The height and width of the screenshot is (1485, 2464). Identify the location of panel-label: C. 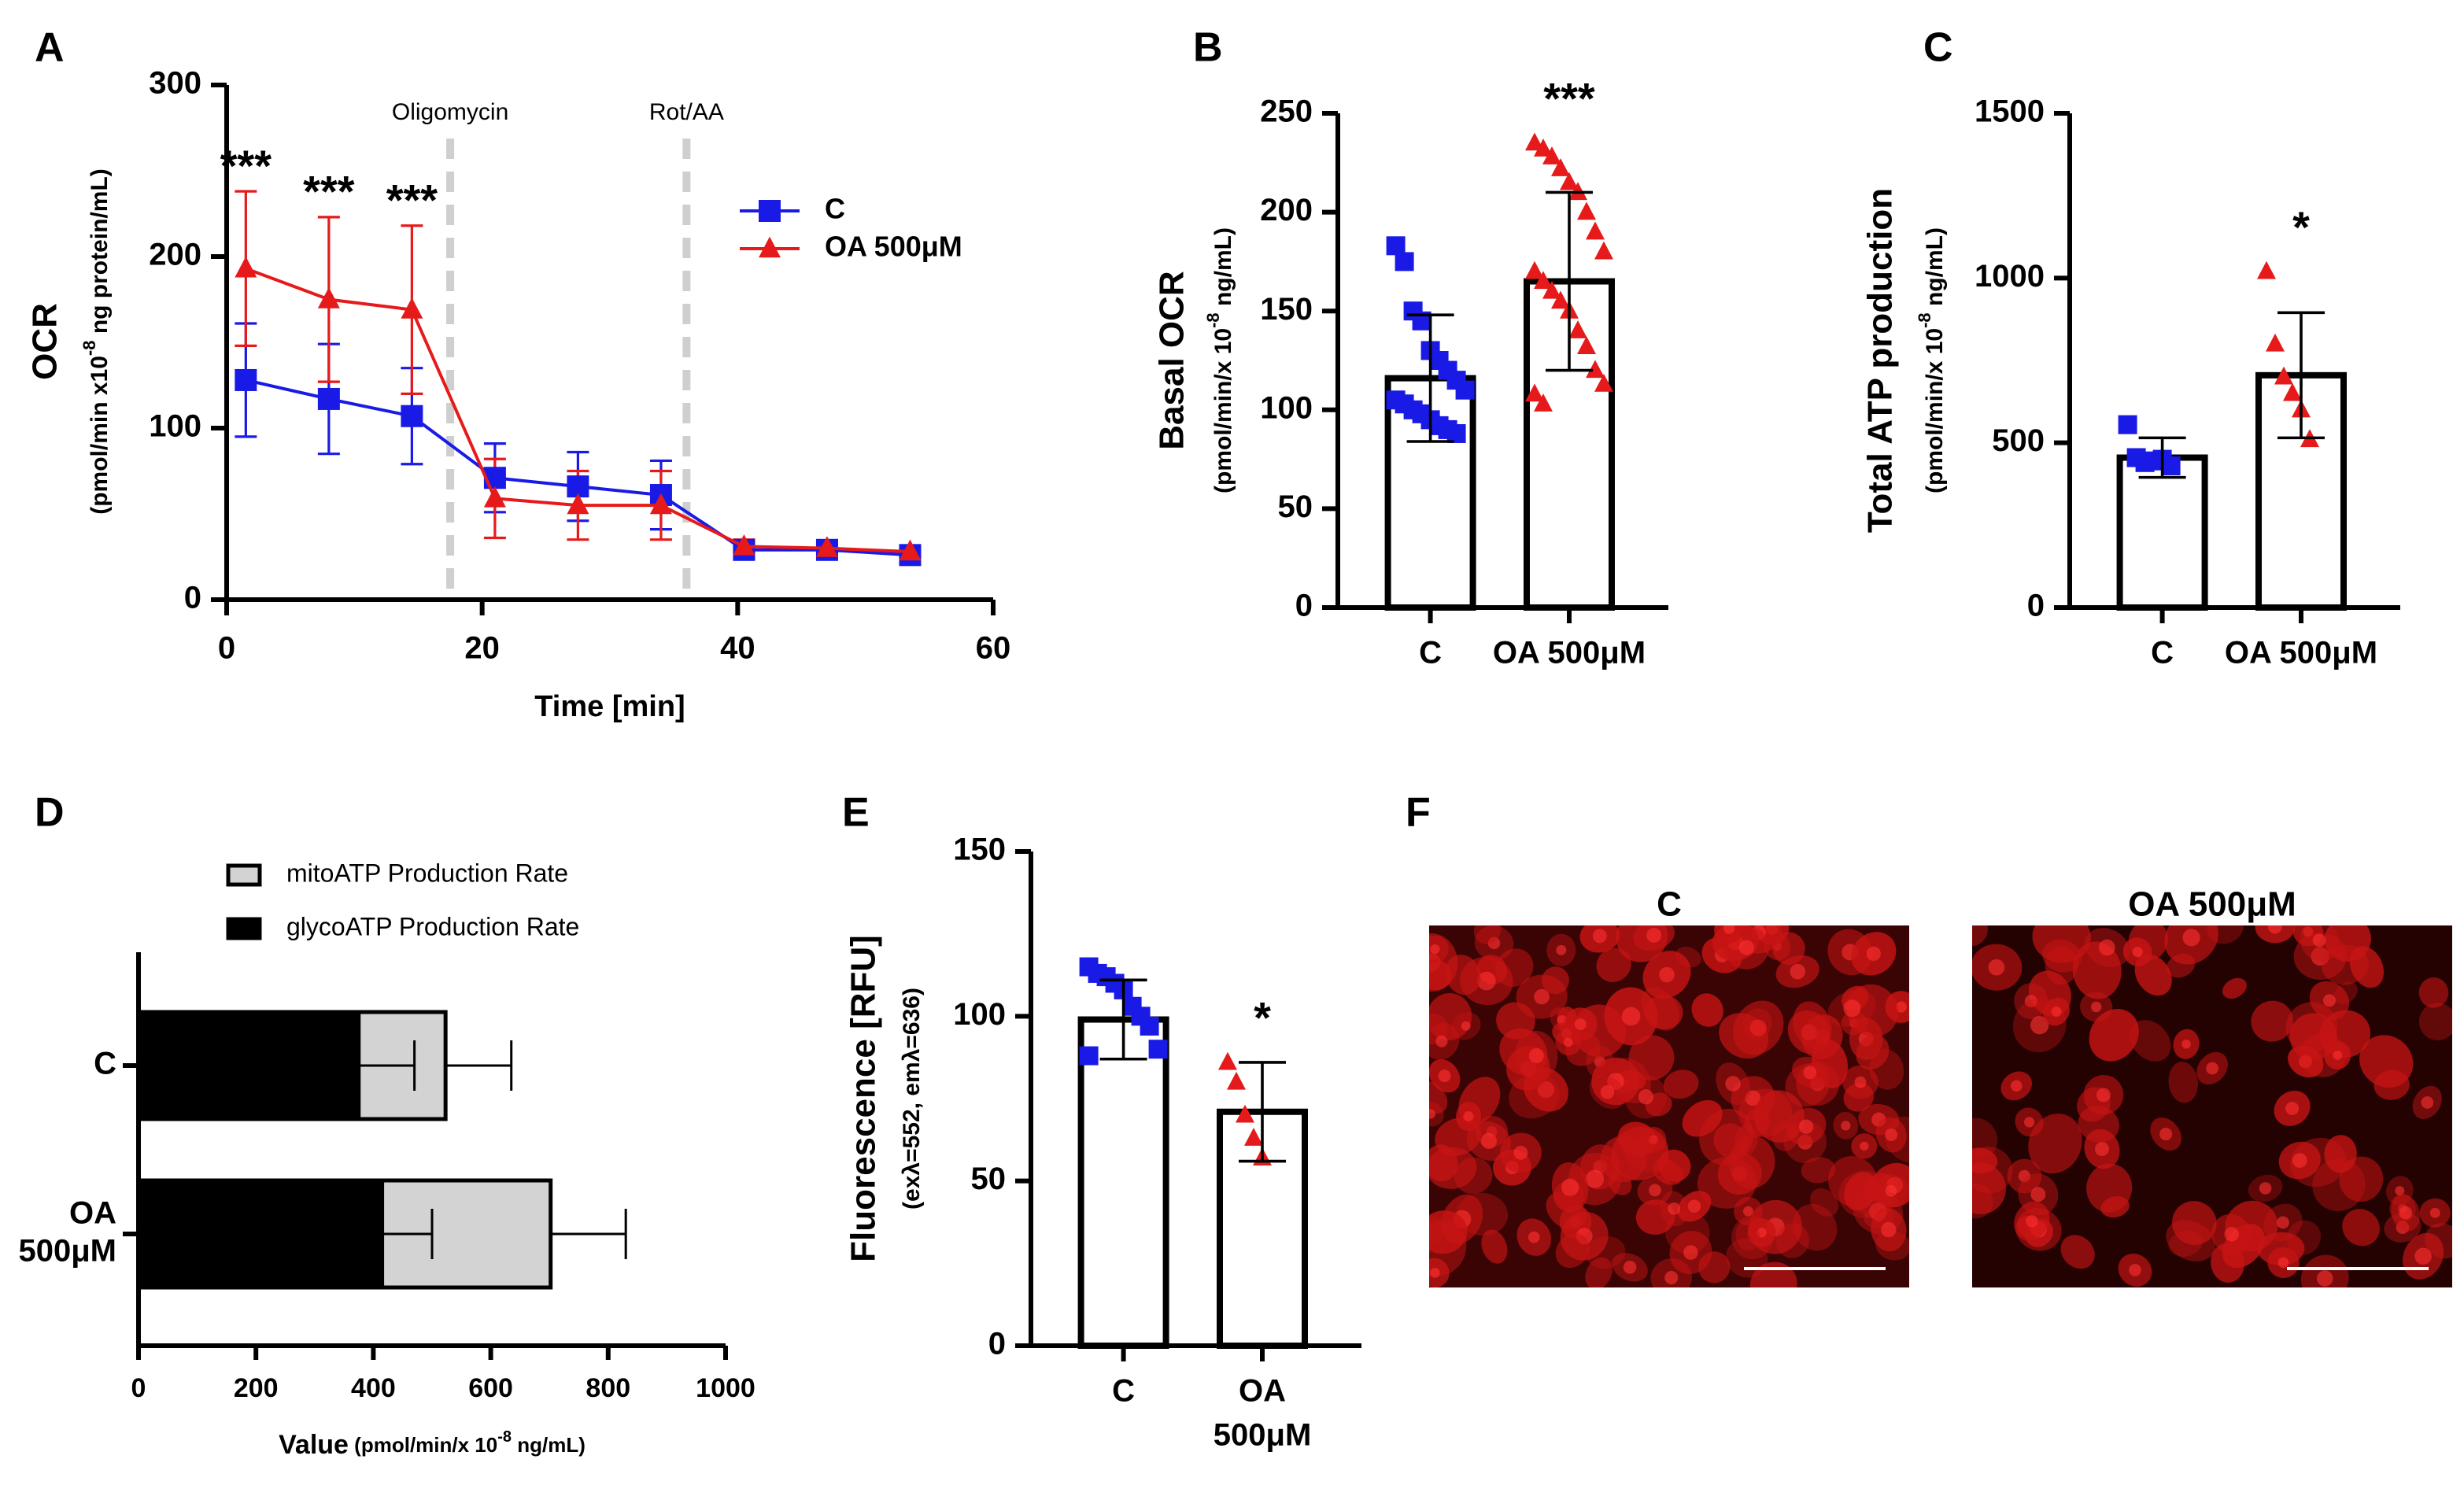
(1938, 48).